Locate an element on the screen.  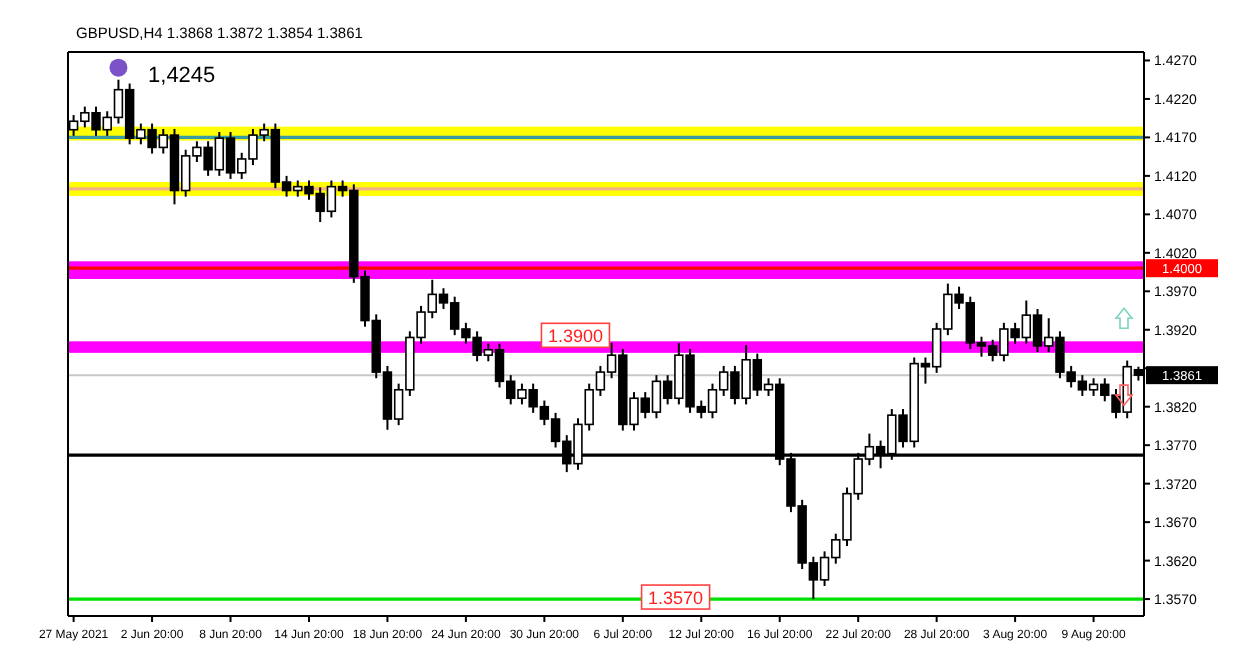
ref-line-label: 1.3570 is located at coordinates (676, 598).